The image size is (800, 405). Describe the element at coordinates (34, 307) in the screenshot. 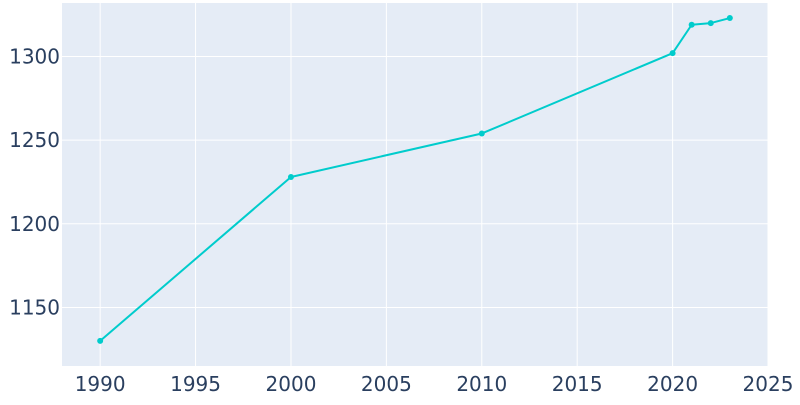

I see `y-tick-label-1150: 1150` at that location.